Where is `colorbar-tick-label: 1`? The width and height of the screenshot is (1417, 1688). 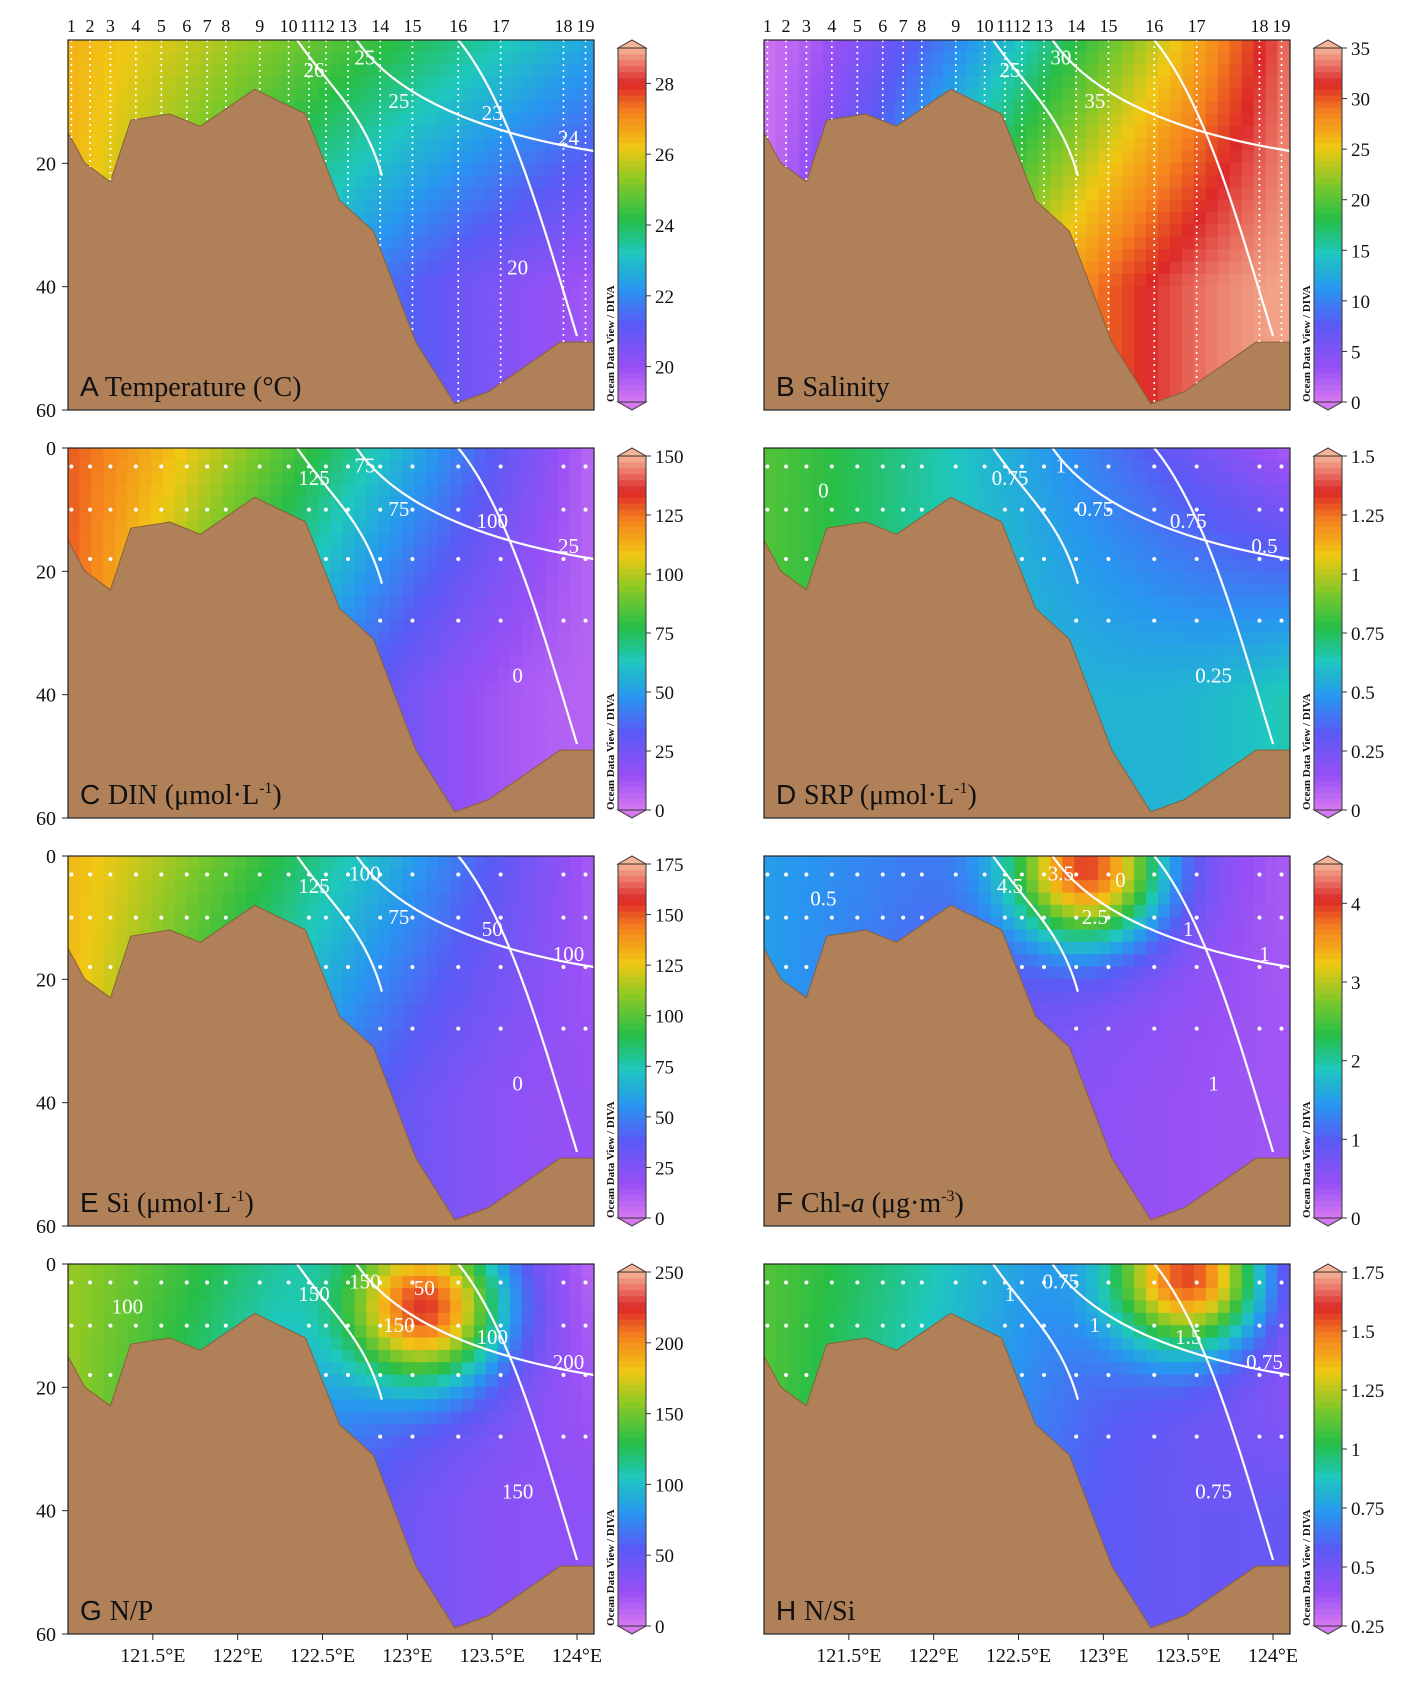 colorbar-tick-label: 1 is located at coordinates (1356, 575).